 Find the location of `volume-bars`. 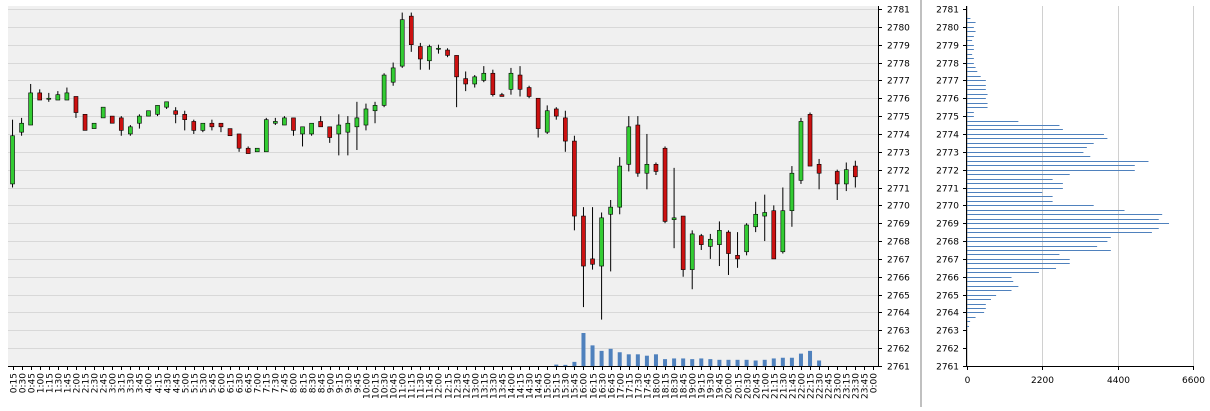

volume-bars is located at coordinates (688, 349).